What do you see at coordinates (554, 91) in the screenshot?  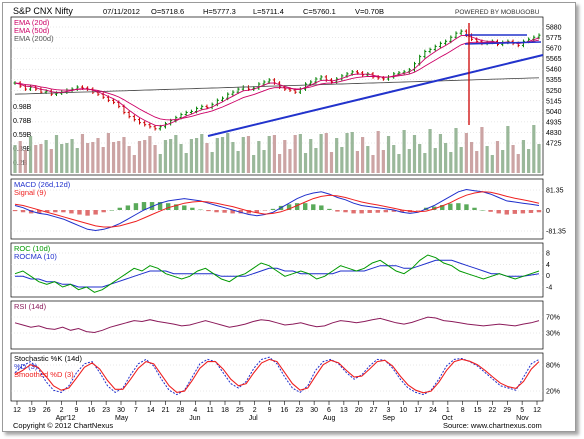 I see `price-tick-label: 5250` at bounding box center [554, 91].